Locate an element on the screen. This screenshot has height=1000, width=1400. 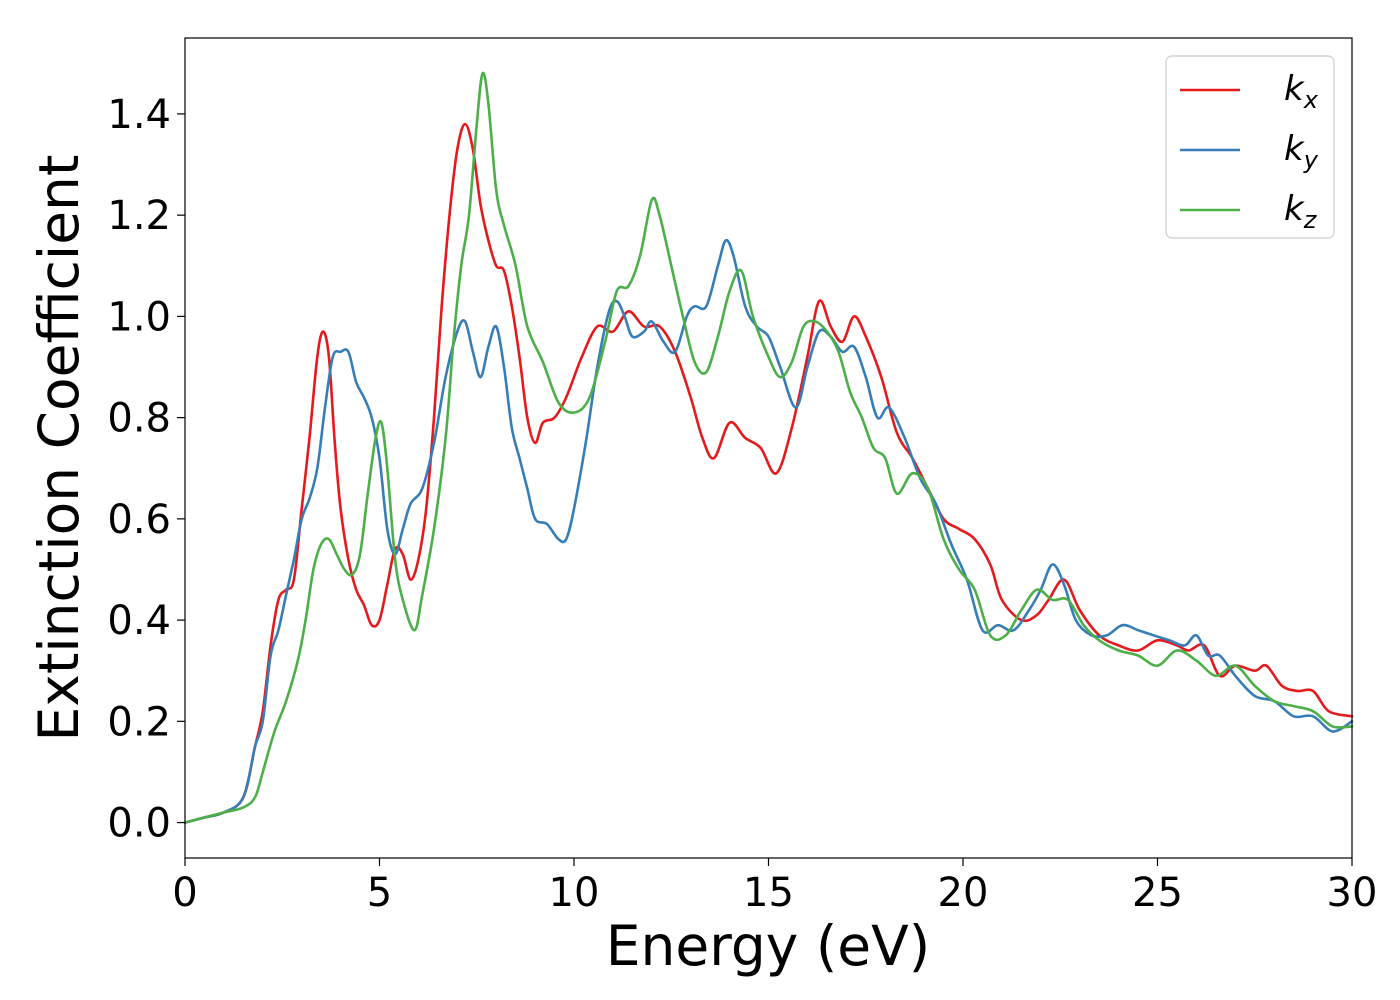
x-tick-label: 30 is located at coordinates (1352, 893).